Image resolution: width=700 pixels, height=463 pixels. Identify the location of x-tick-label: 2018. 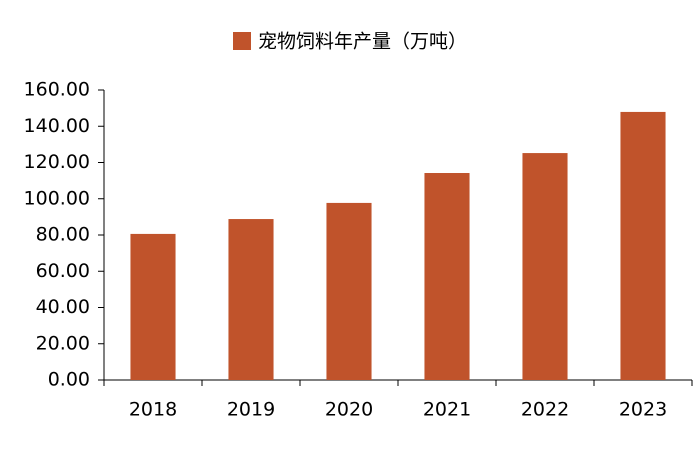
(153, 410).